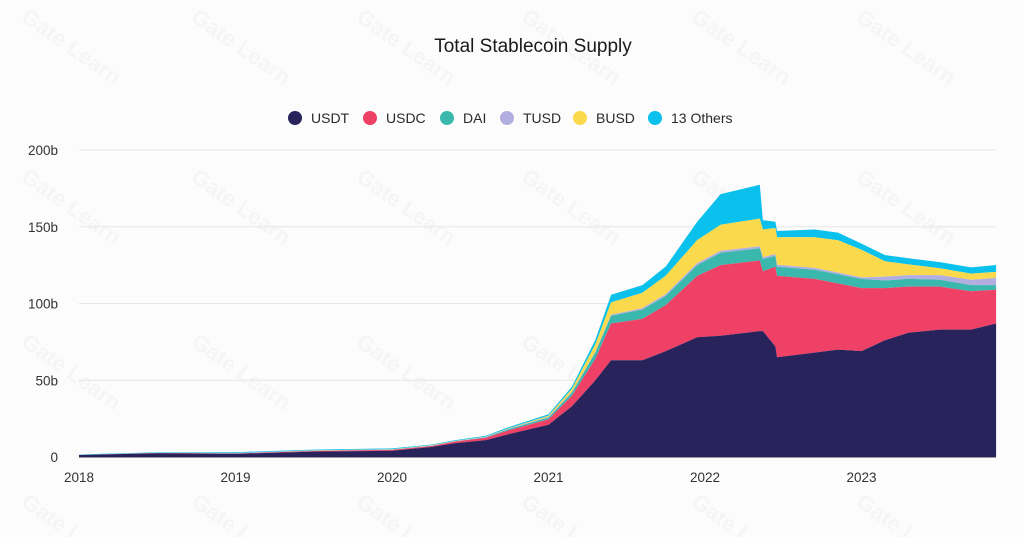  What do you see at coordinates (861, 477) in the screenshot?
I see `x-tick-label: 2023` at bounding box center [861, 477].